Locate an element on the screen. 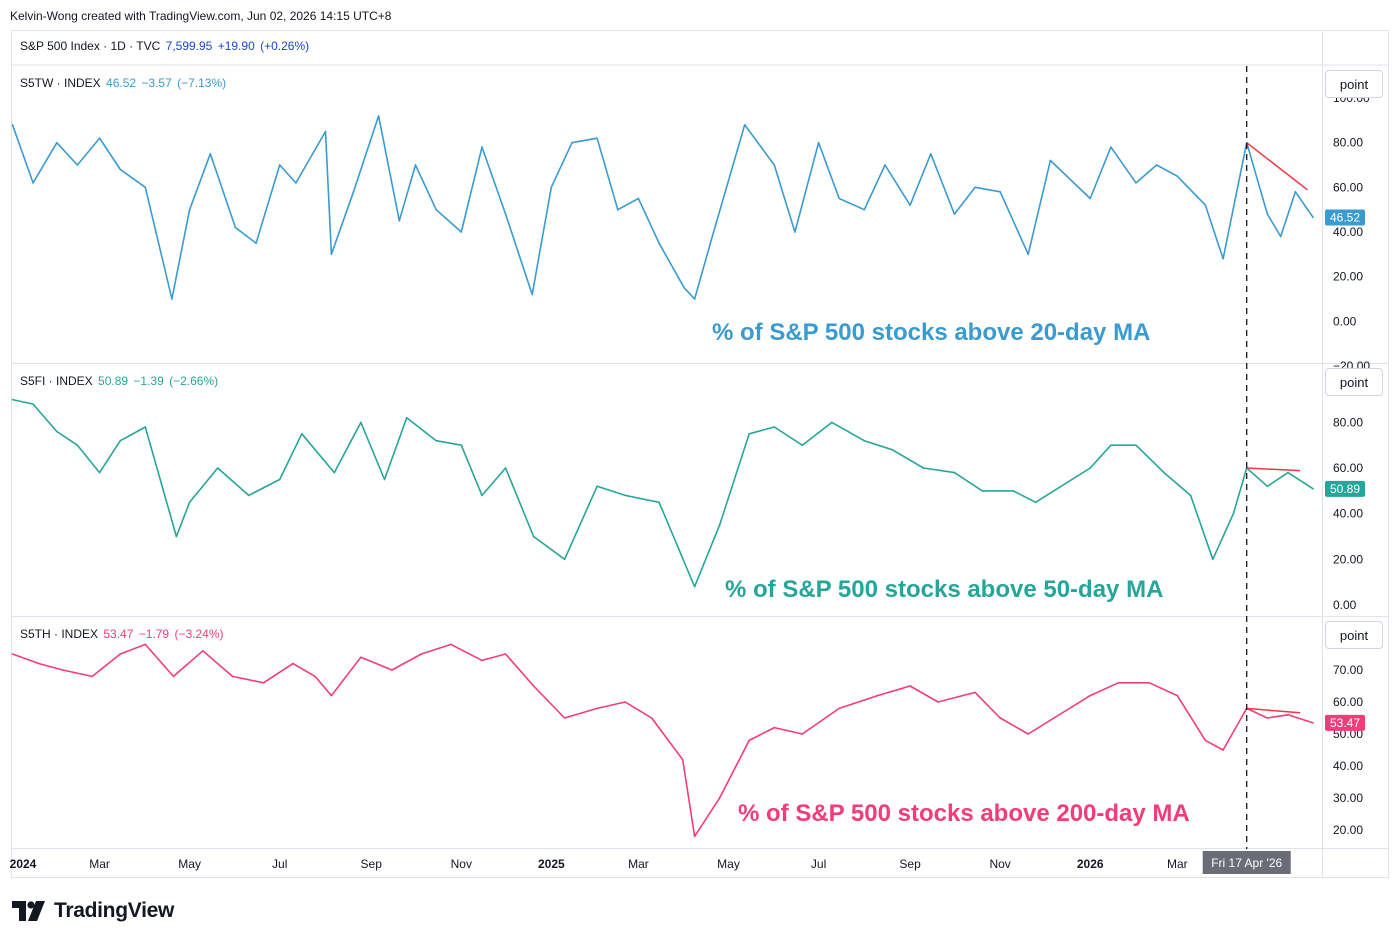  pane-3-legend: S5TH · INDEX 53.47 −1.79 (−3.24%) is located at coordinates (122, 634).